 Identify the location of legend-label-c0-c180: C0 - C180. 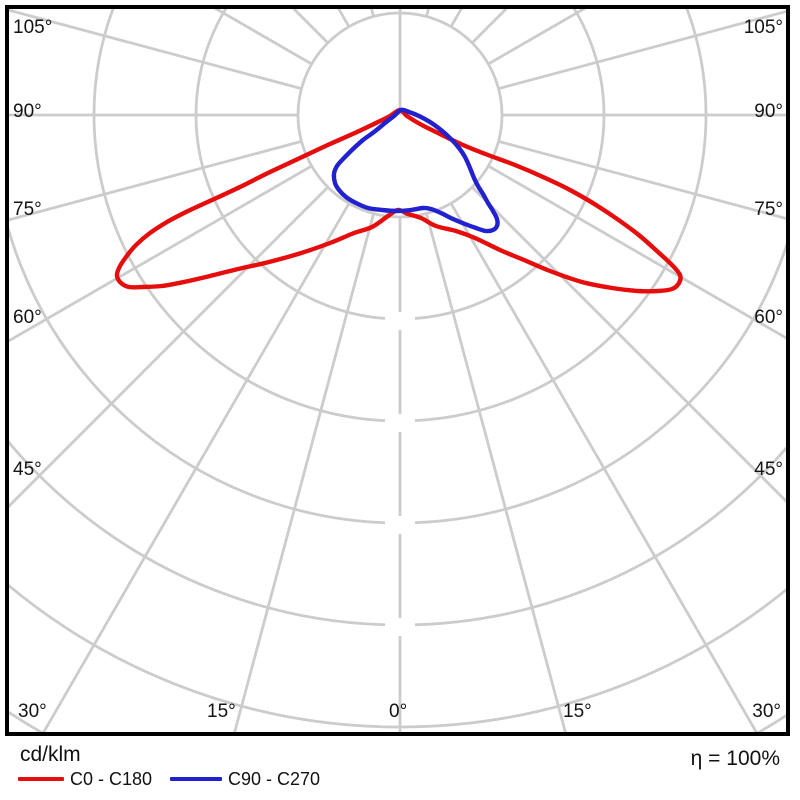
(111, 779).